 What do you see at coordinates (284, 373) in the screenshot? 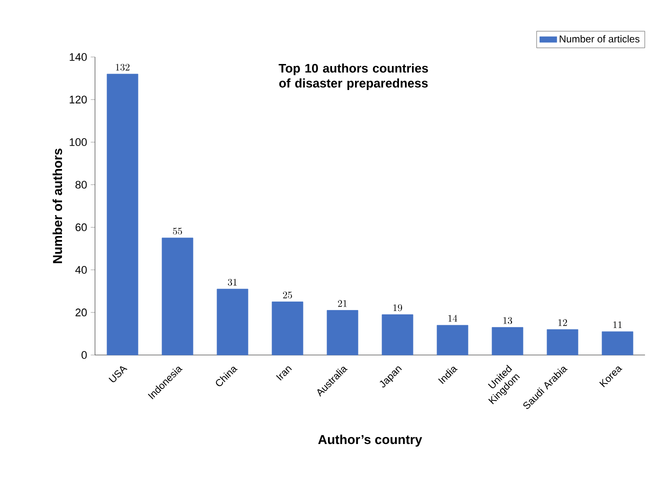
I see `x-tick-label: Iran` at bounding box center [284, 373].